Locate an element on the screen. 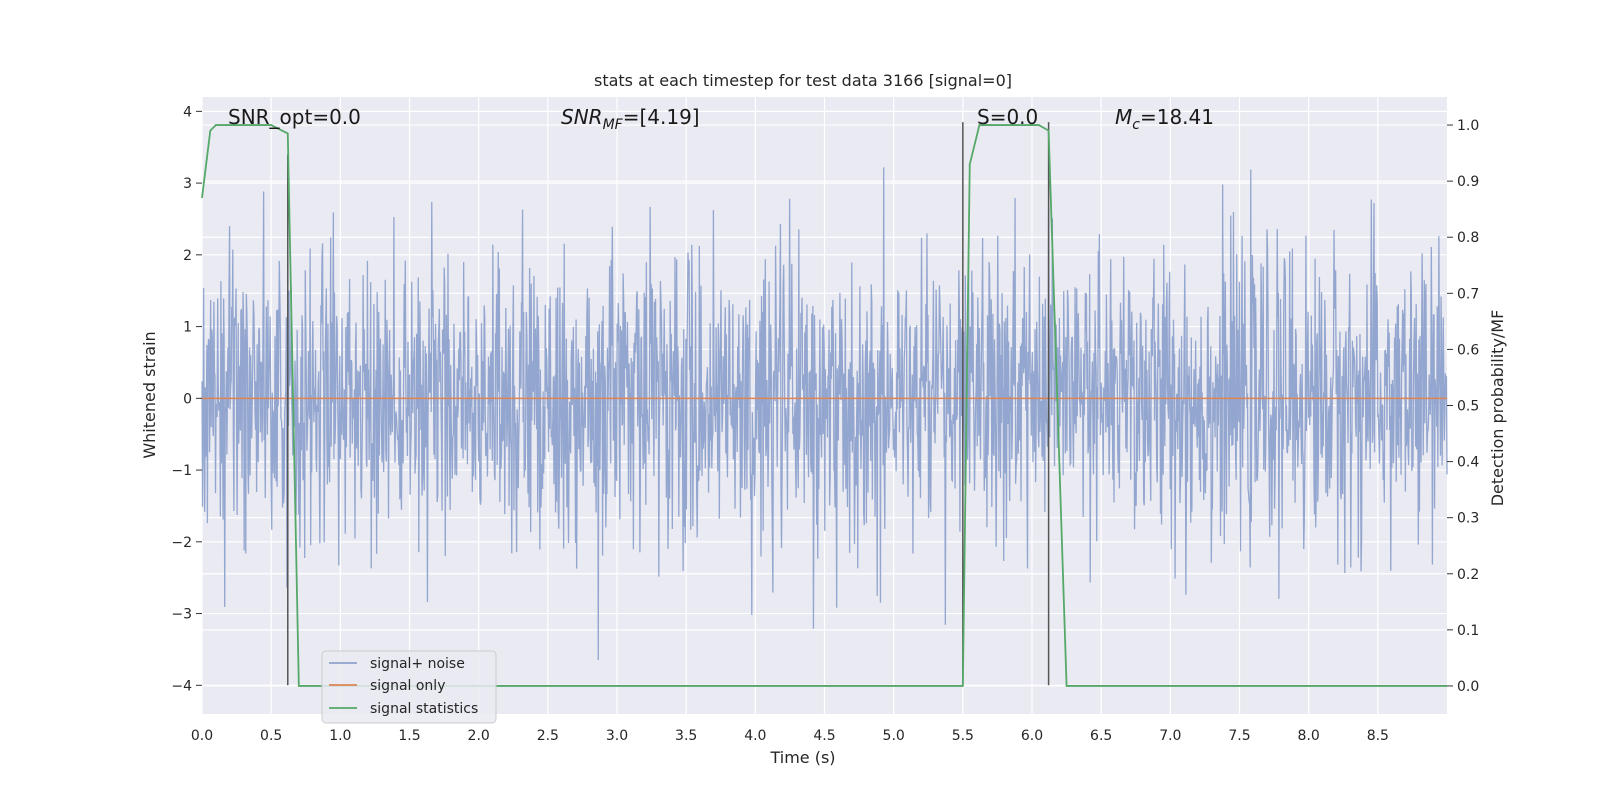 This screenshot has height=800, width=1600. x-tick-label: 7.5 is located at coordinates (1239, 736).